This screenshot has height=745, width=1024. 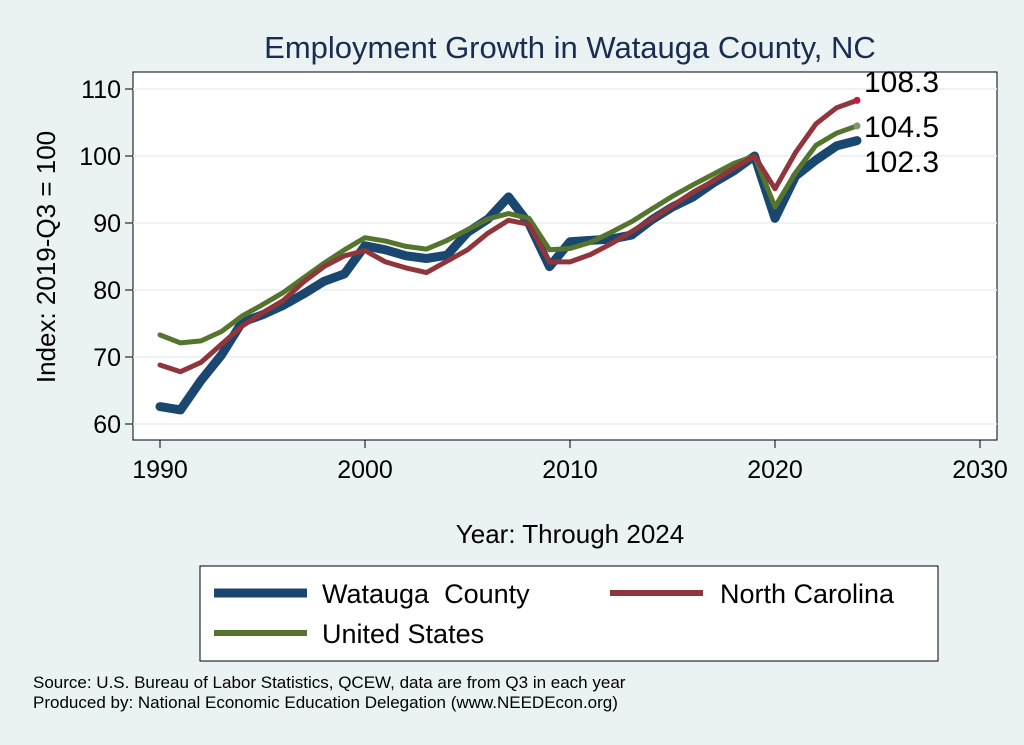 I want to click on legend-label-watauga: Watauga County, so click(x=426, y=594).